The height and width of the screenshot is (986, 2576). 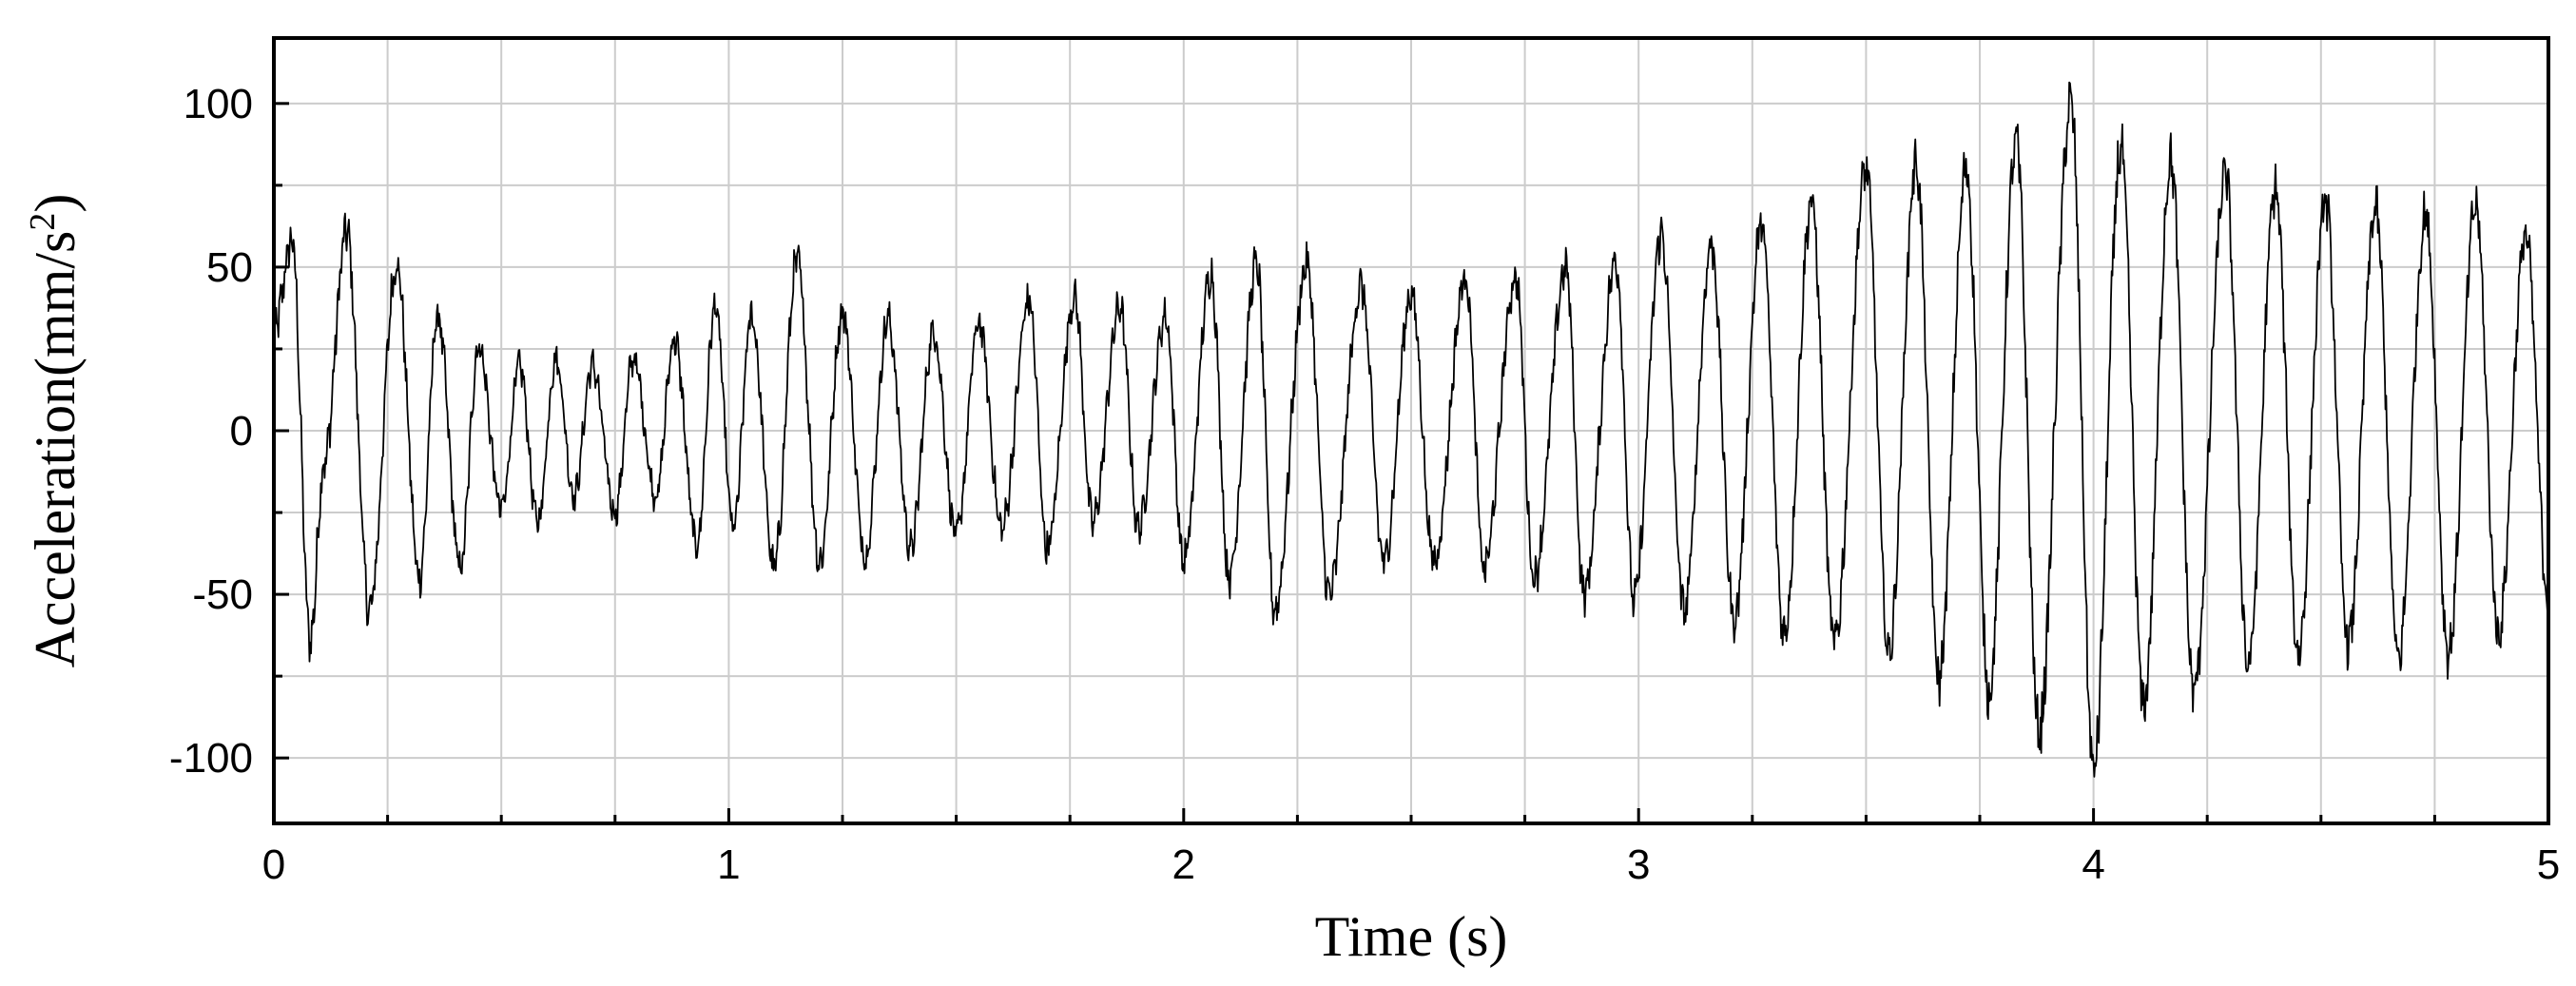 I want to click on y-axis-title-superscript: 2, so click(x=43, y=222).